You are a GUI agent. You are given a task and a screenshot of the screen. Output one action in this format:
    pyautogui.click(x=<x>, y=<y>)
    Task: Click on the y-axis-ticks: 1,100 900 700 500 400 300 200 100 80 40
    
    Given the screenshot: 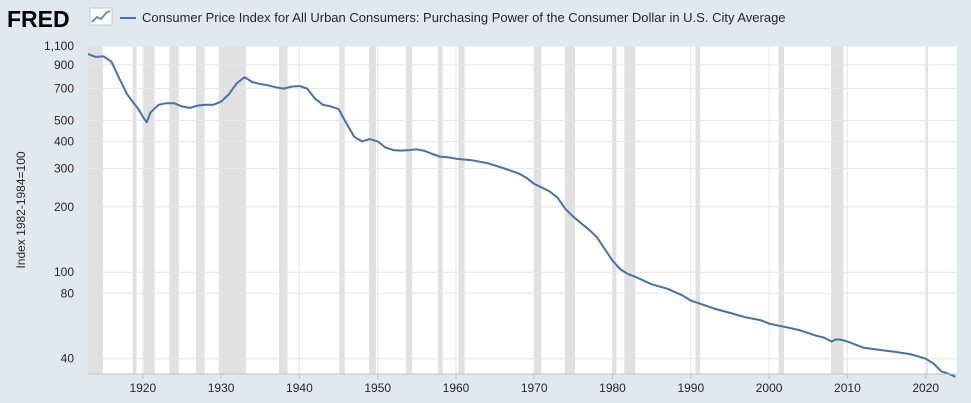 What is the action you would take?
    pyautogui.click(x=59, y=202)
    